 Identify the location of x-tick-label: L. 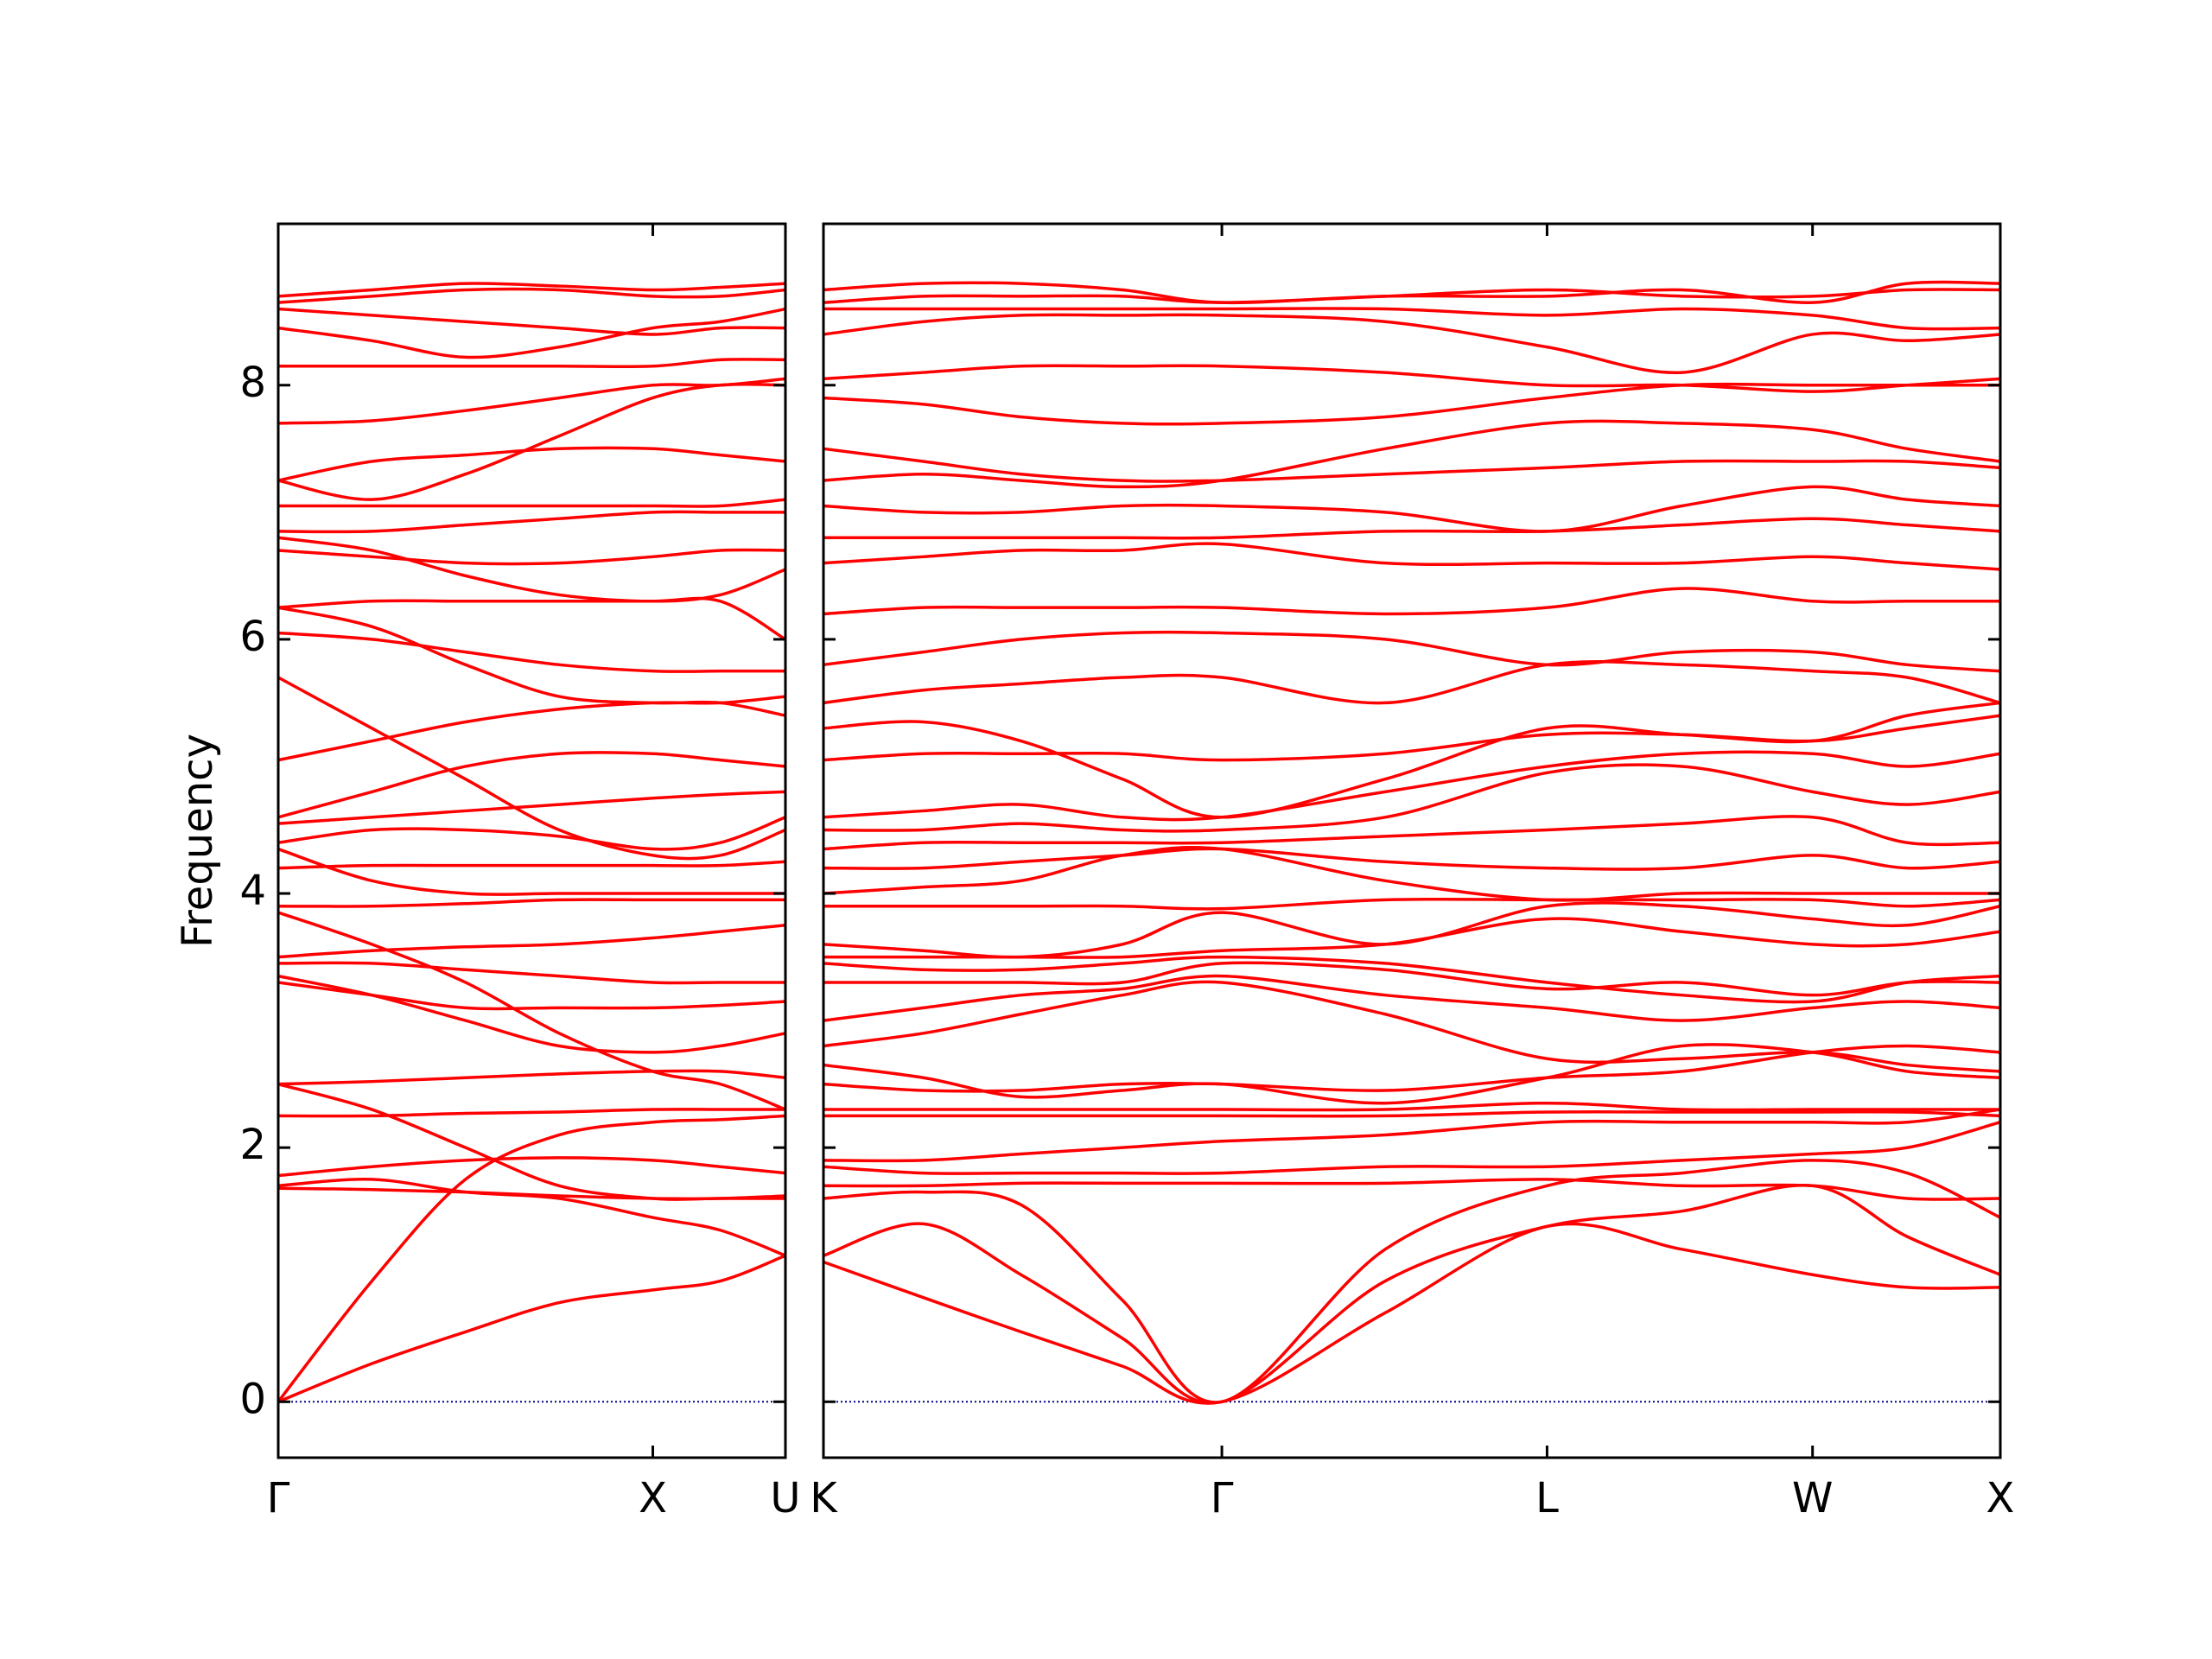
(1547, 1498).